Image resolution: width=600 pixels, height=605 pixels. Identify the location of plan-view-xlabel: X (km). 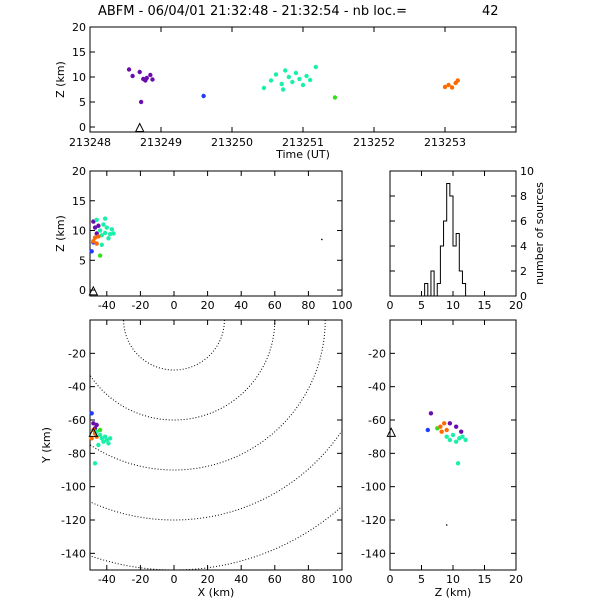
(216, 592).